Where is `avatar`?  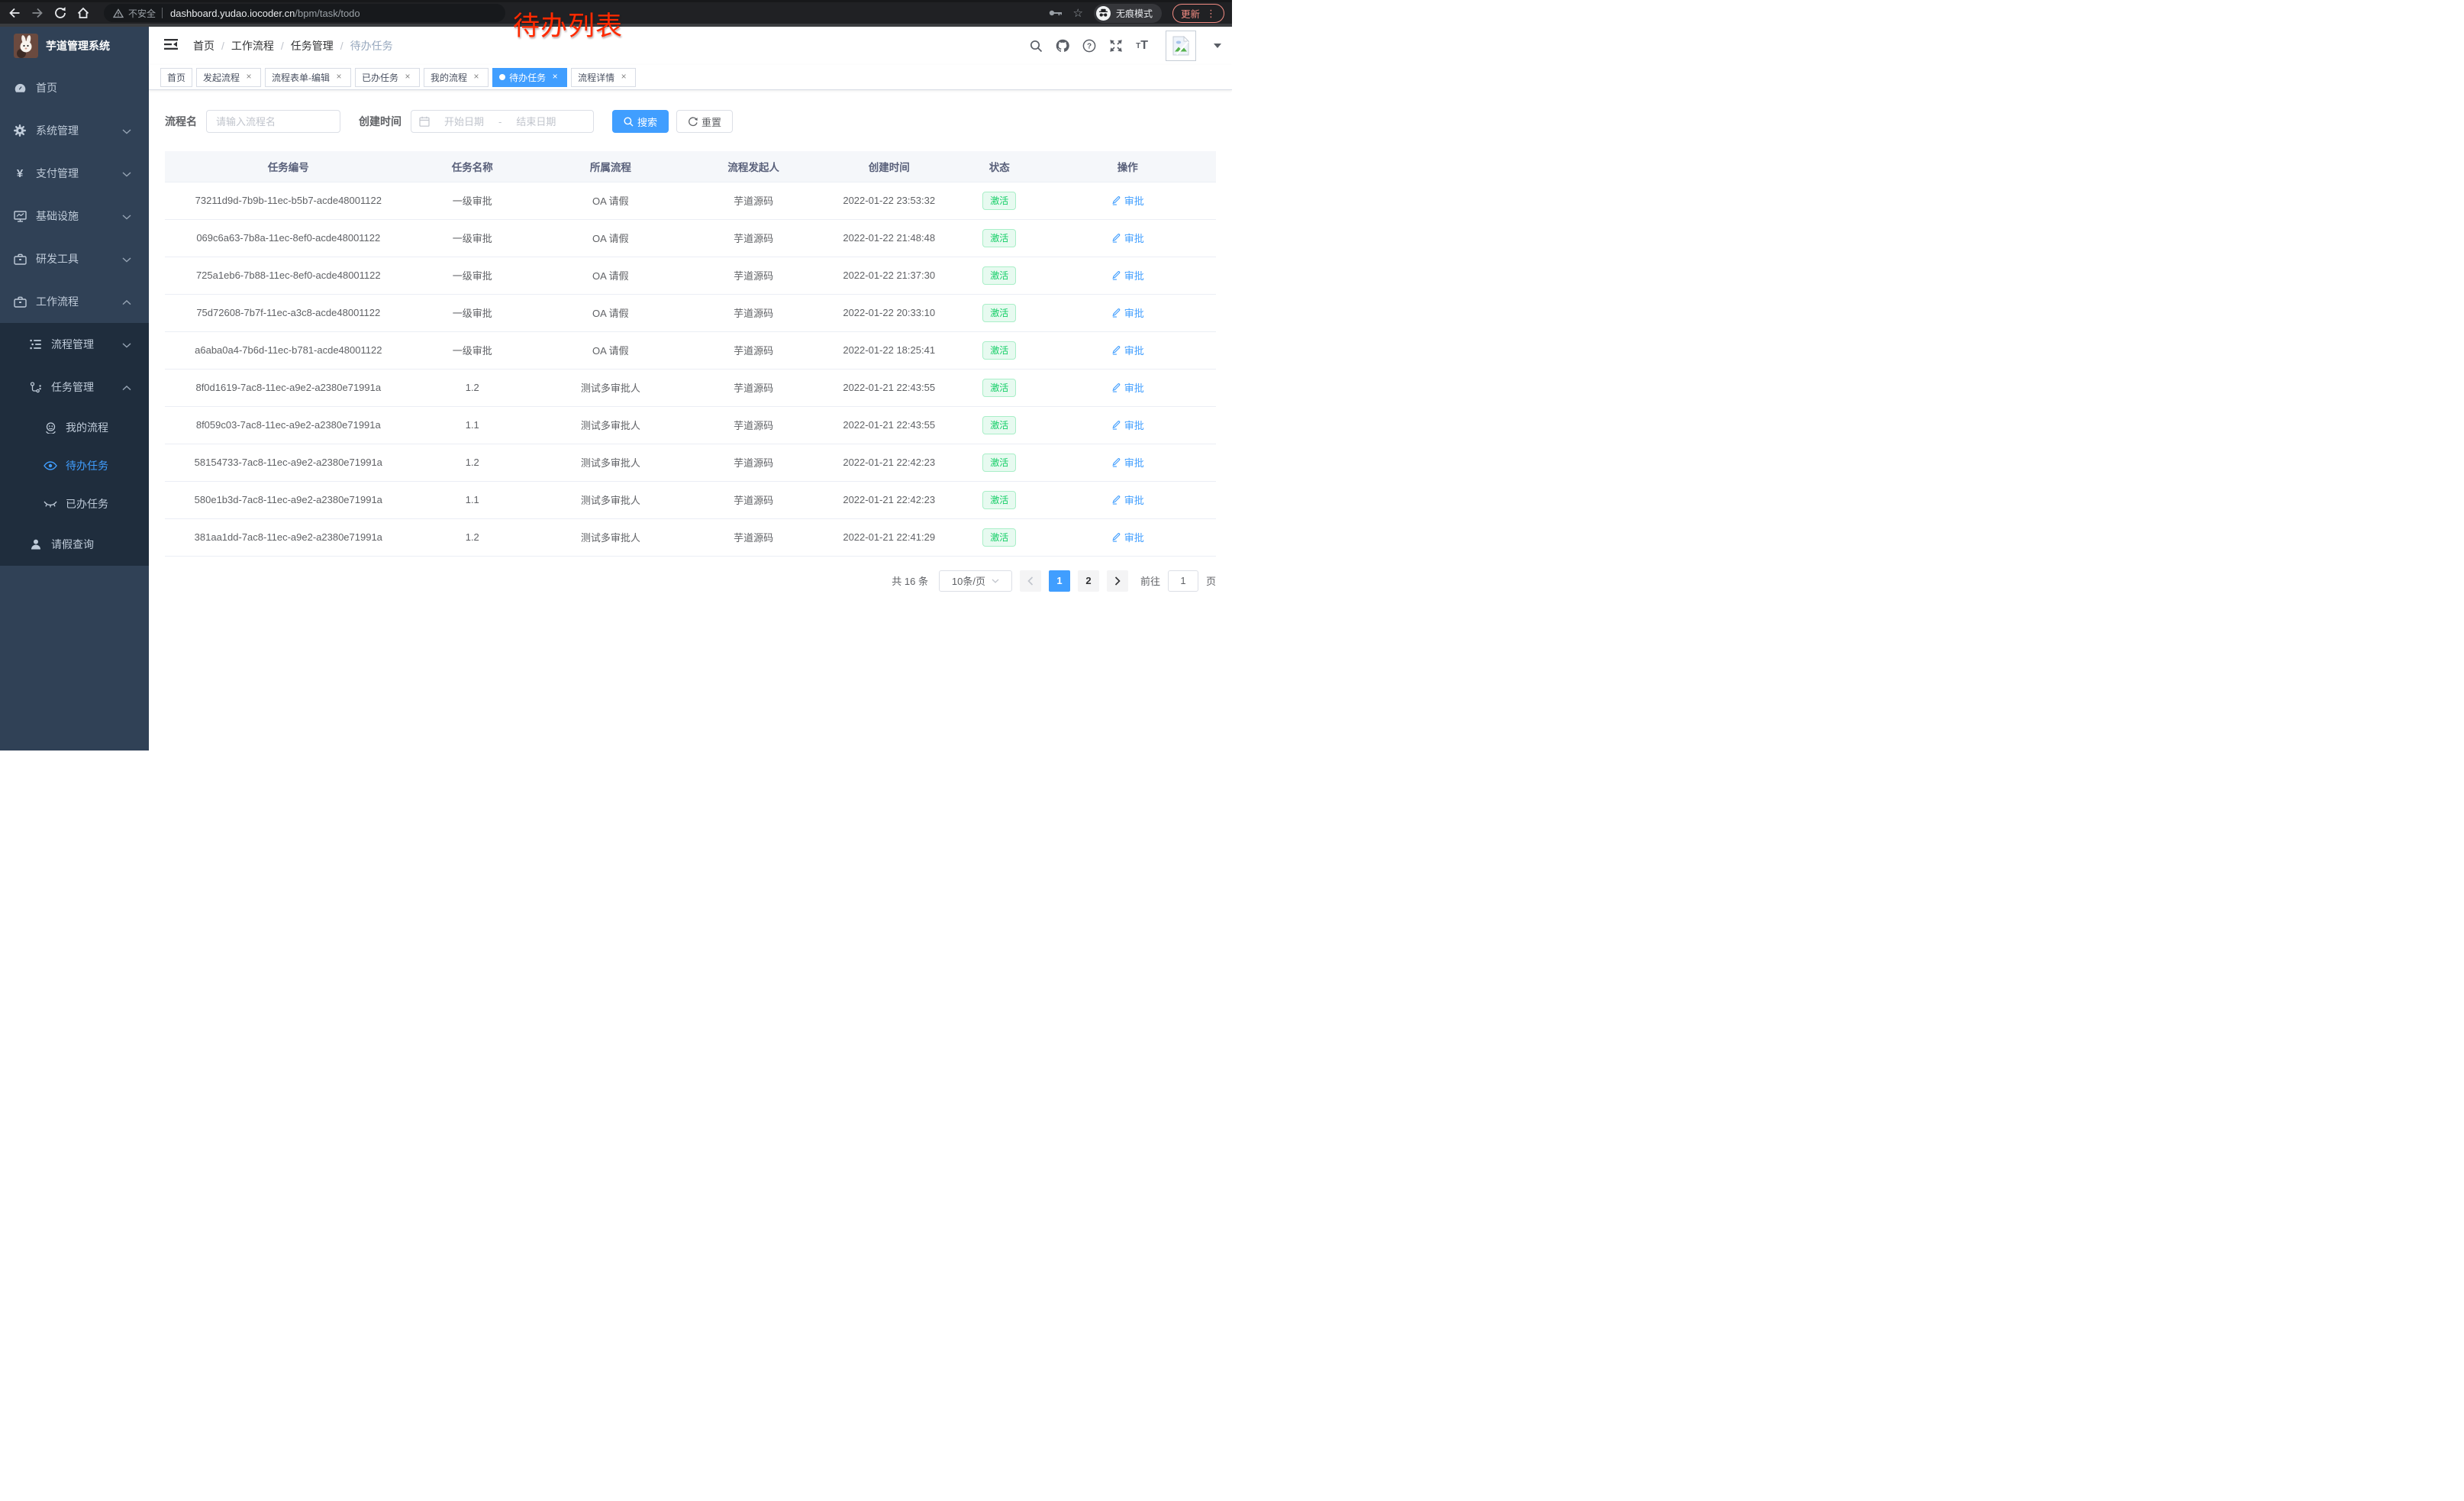 avatar is located at coordinates (1181, 46).